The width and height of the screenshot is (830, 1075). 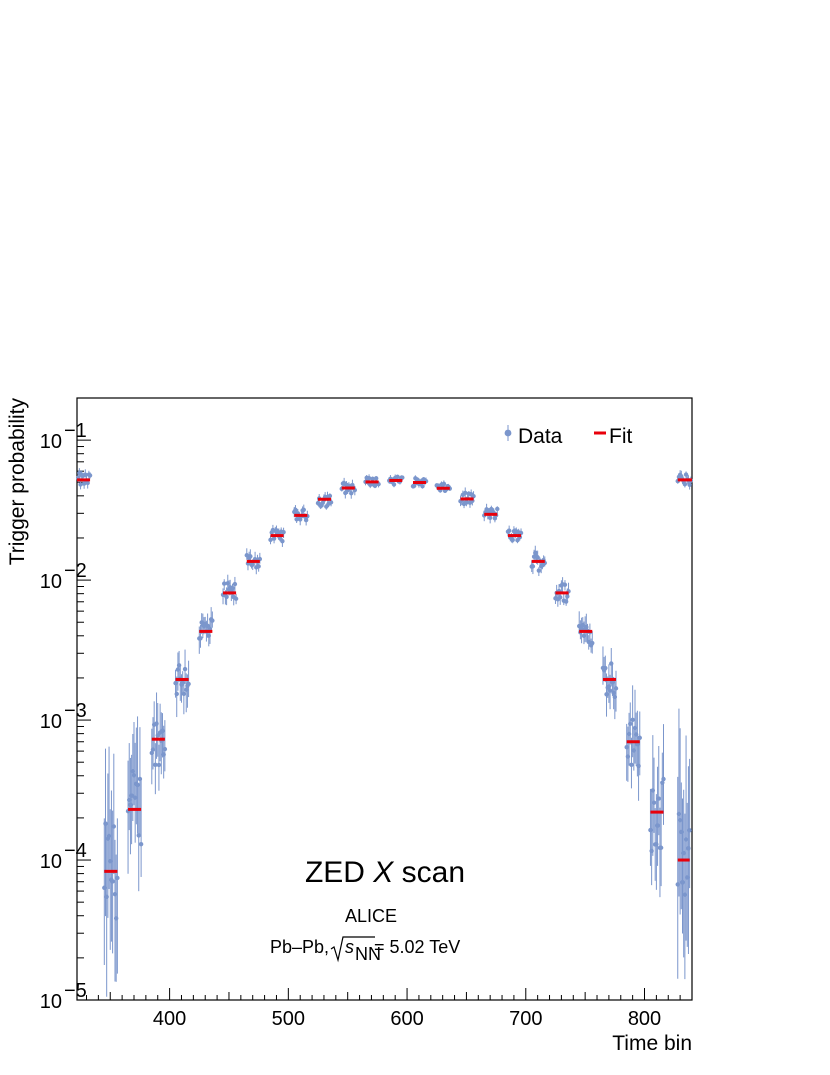 What do you see at coordinates (429, 872) in the screenshot?
I see `scan-title-post: scan` at bounding box center [429, 872].